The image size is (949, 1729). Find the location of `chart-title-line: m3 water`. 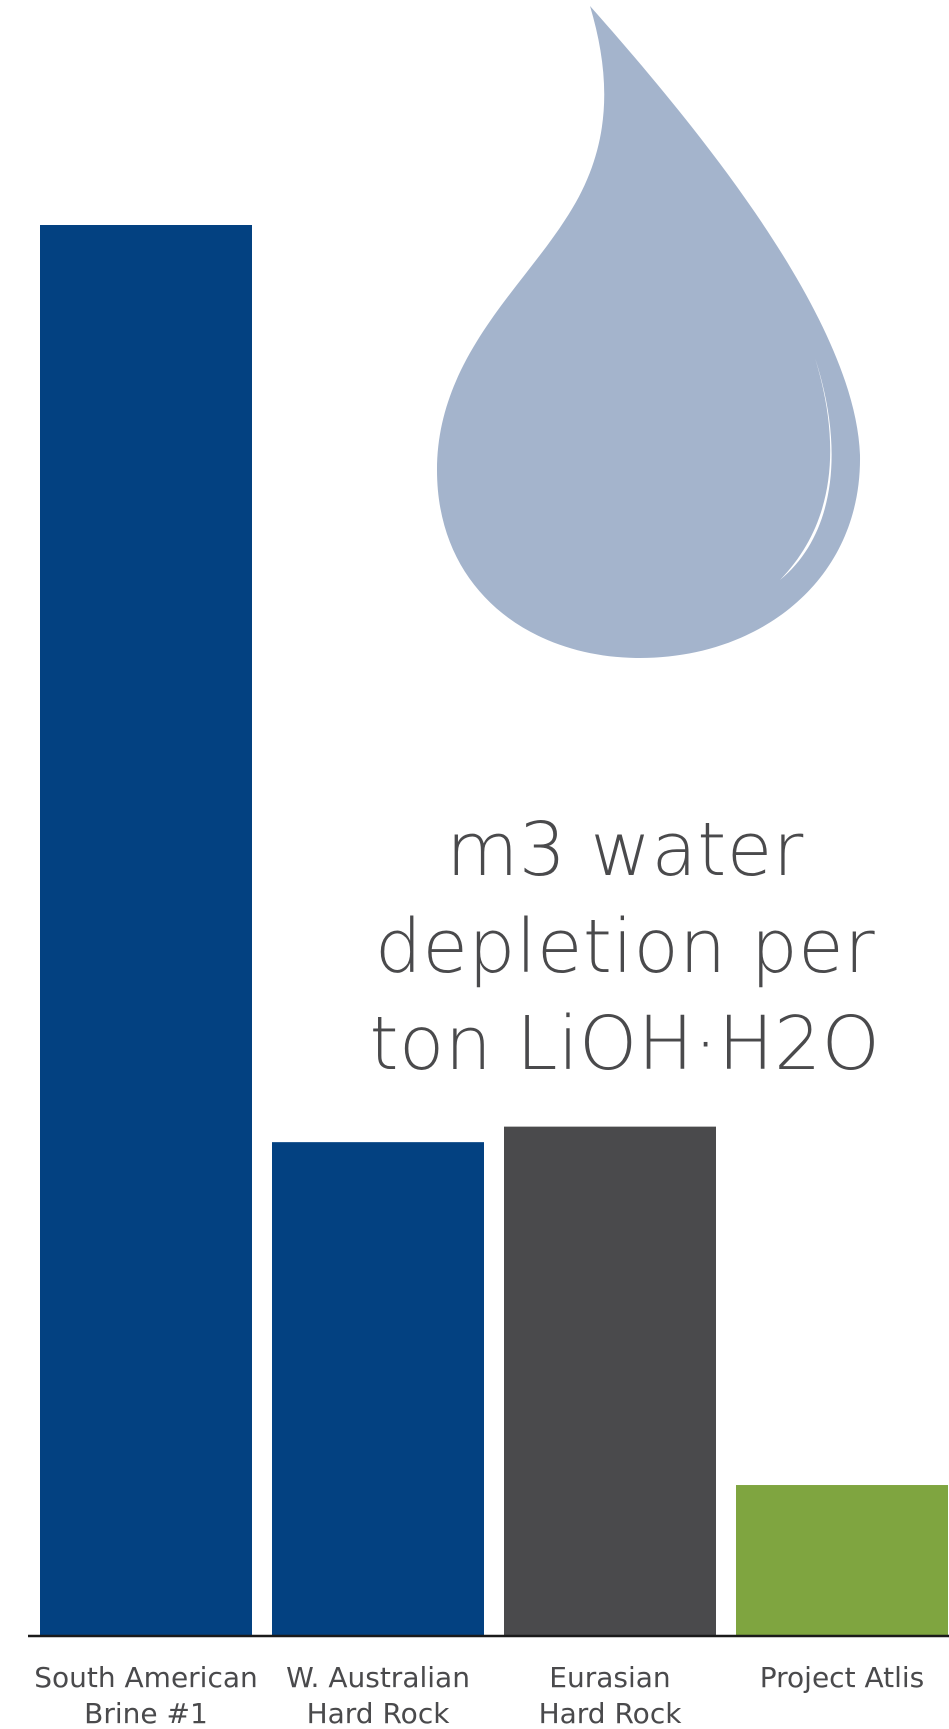

chart-title-line: m3 water is located at coordinates (625, 850).